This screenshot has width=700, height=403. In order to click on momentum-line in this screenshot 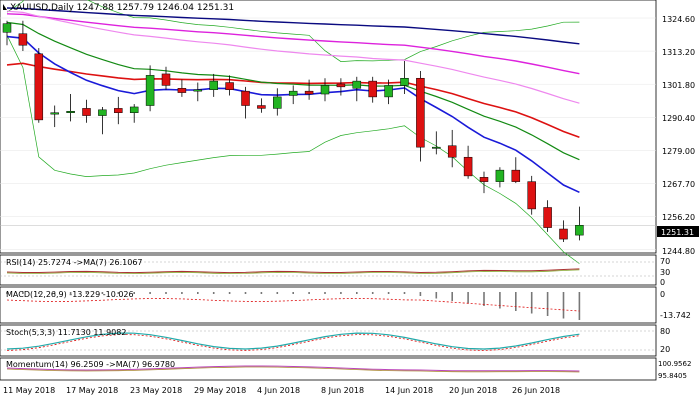, I will do `click(293, 368)`.